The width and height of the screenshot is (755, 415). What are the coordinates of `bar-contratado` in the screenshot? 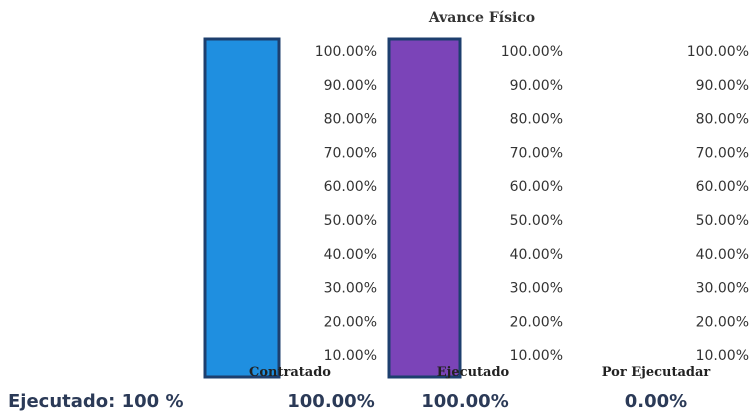 It's located at (242, 208).